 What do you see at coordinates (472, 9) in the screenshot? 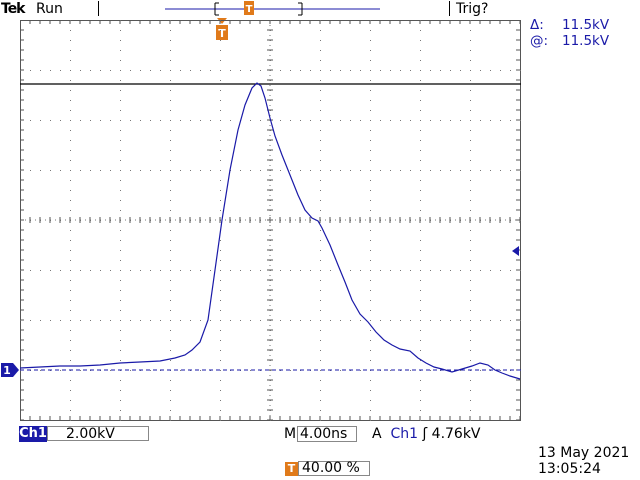
I see `trigger-status: Trig?` at bounding box center [472, 9].